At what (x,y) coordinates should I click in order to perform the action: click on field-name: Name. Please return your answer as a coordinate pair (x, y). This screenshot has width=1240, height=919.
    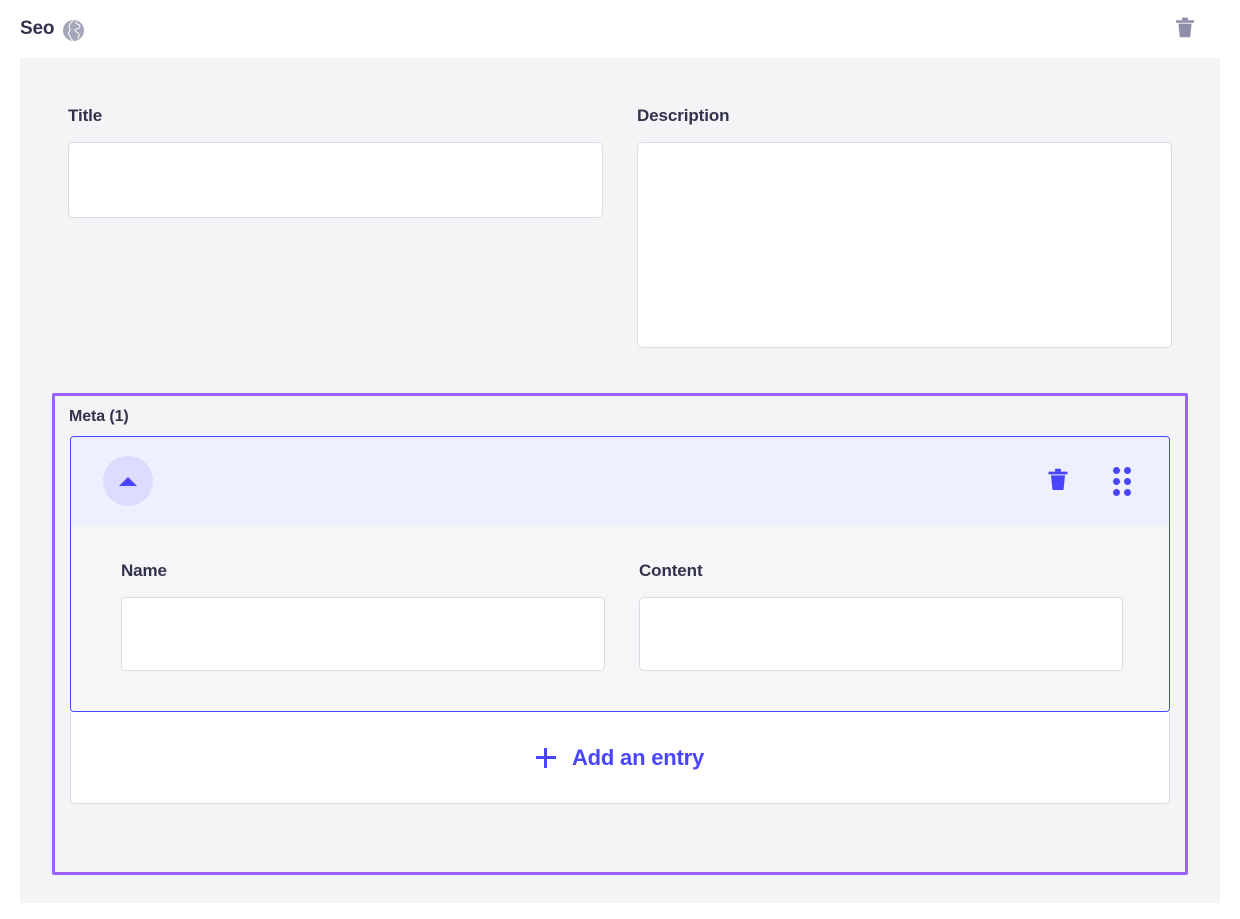
    Looking at the image, I should click on (363, 616).